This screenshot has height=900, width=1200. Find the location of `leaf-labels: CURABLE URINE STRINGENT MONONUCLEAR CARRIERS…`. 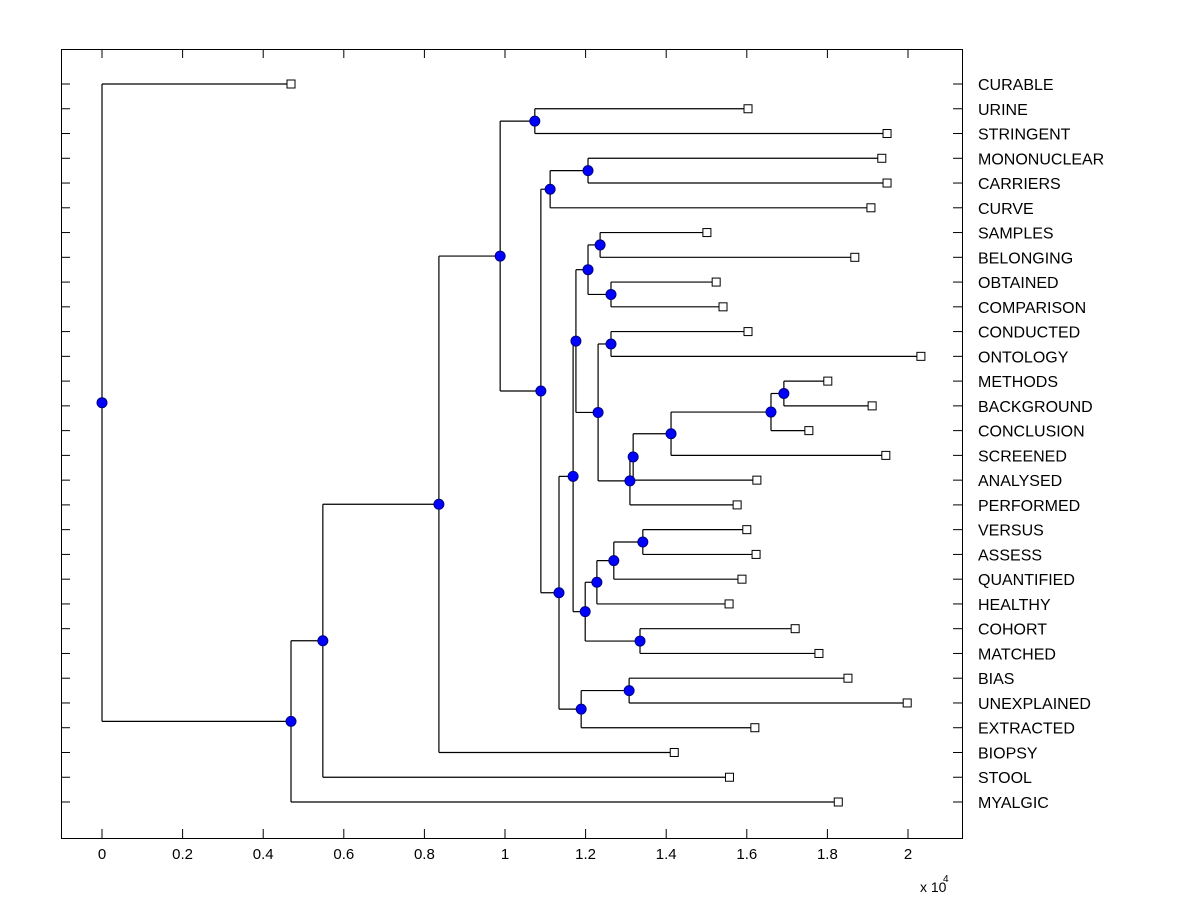

leaf-labels: CURABLE URINE STRINGENT MONONUCLEAR CARRIERS… is located at coordinates (1041, 444).